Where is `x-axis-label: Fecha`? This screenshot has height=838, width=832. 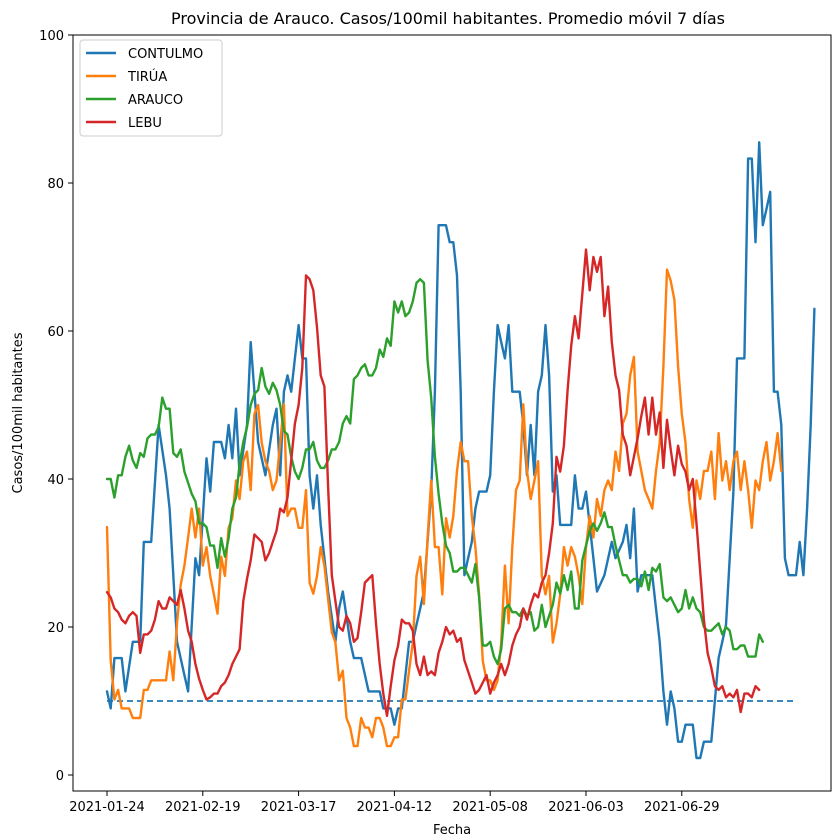
x-axis-label: Fecha is located at coordinates (452, 830).